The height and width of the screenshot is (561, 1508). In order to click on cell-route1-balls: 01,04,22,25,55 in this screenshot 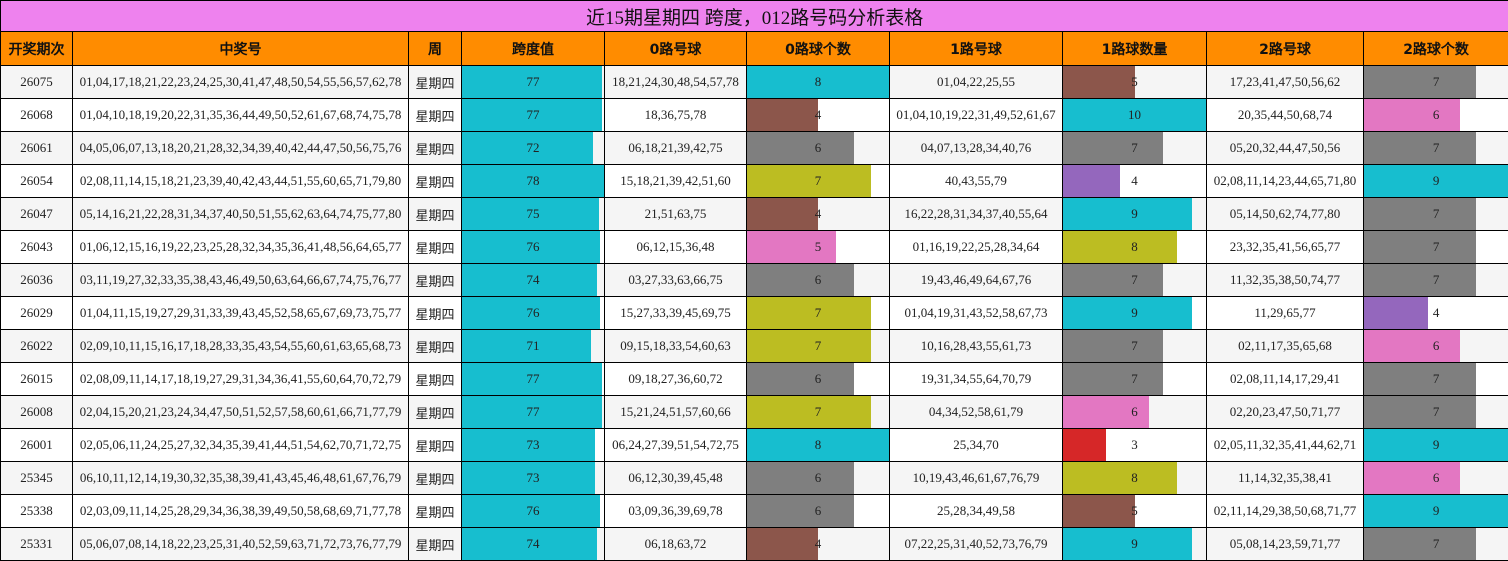, I will do `click(976, 82)`.